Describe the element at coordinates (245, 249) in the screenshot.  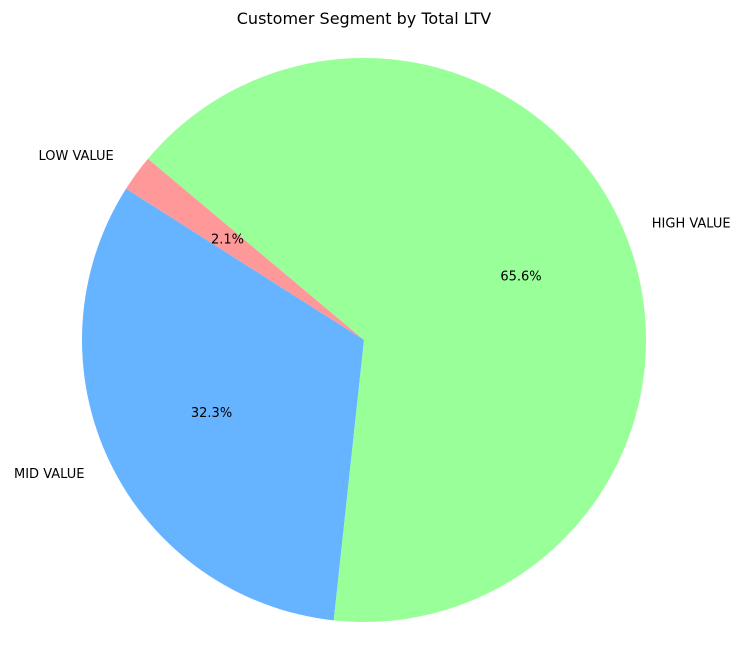
I see `slice-low-value` at that location.